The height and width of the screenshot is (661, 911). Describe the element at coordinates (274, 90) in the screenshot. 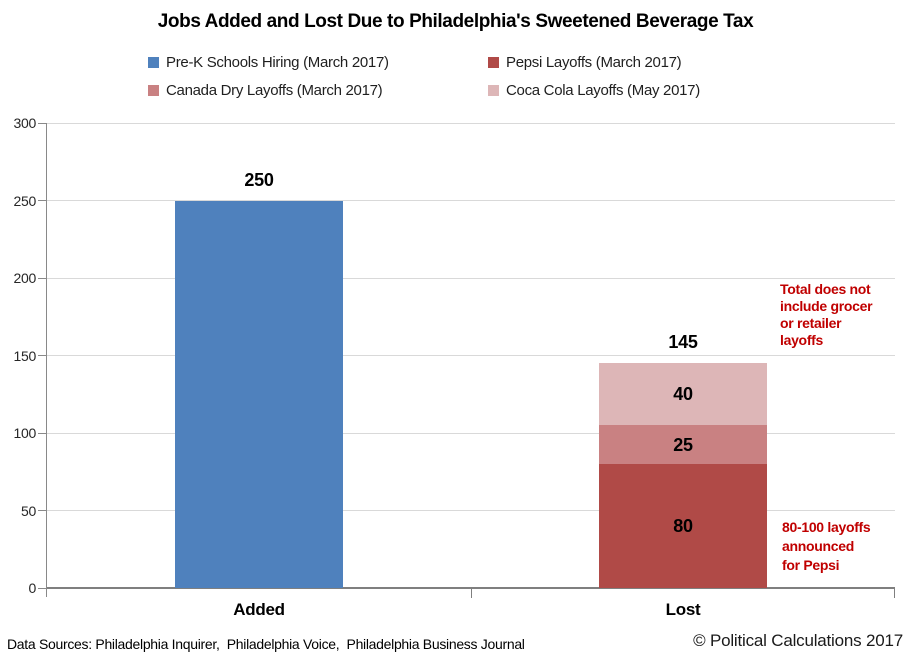

I see `legend-label: Canada Dry Layoffs (March 2017)` at that location.